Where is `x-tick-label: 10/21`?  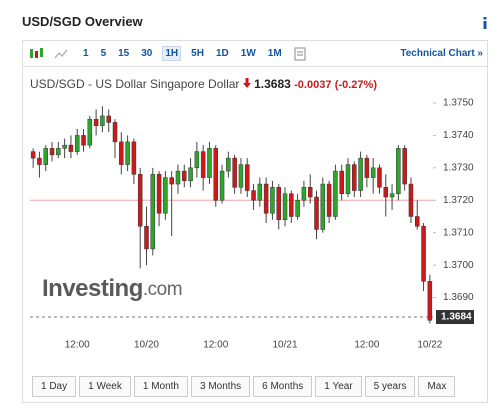 x-tick-label: 10/21 is located at coordinates (285, 345).